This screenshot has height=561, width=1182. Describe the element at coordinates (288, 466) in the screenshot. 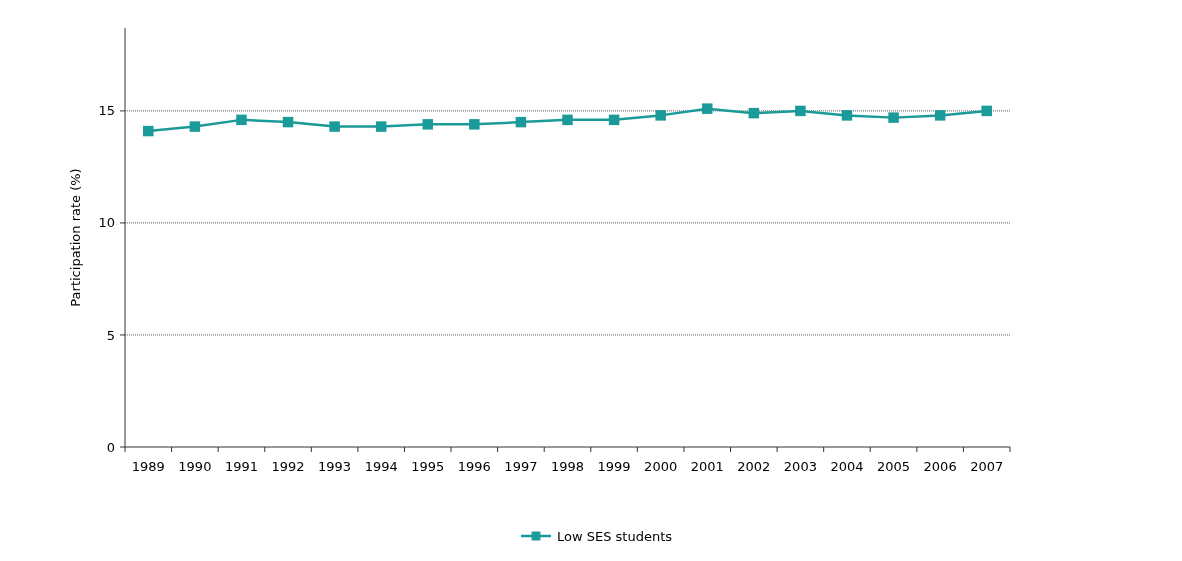

I see `x-tick-label: 1992` at that location.